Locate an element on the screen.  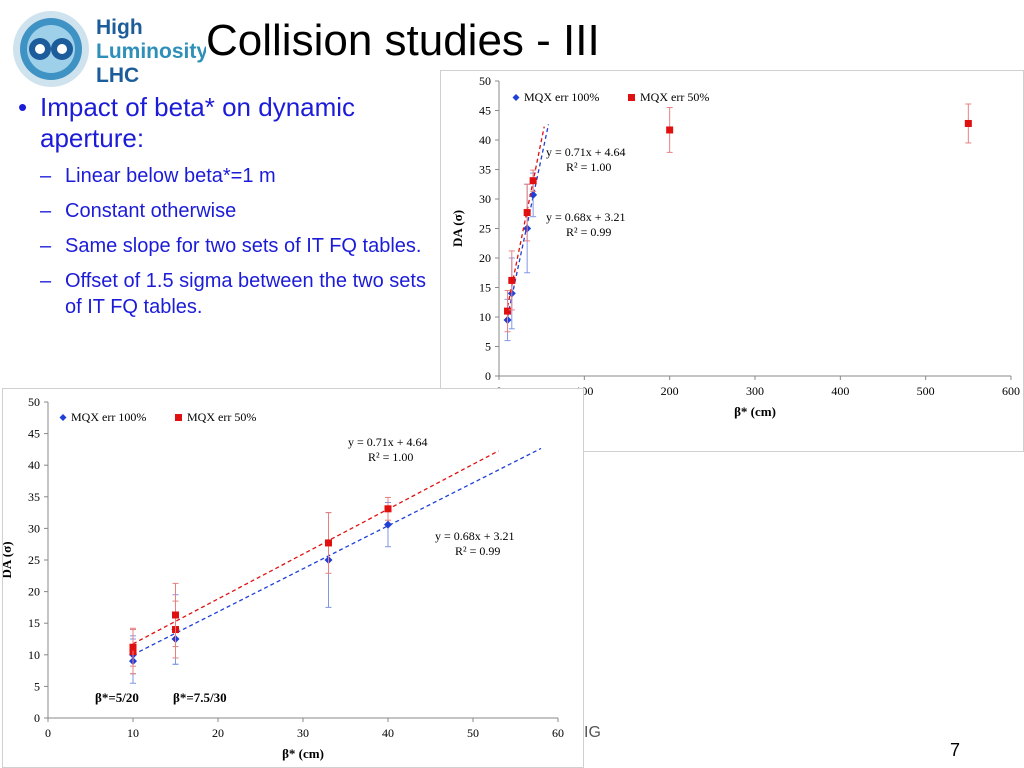
x-tick-label: 20 is located at coordinates (218, 733).